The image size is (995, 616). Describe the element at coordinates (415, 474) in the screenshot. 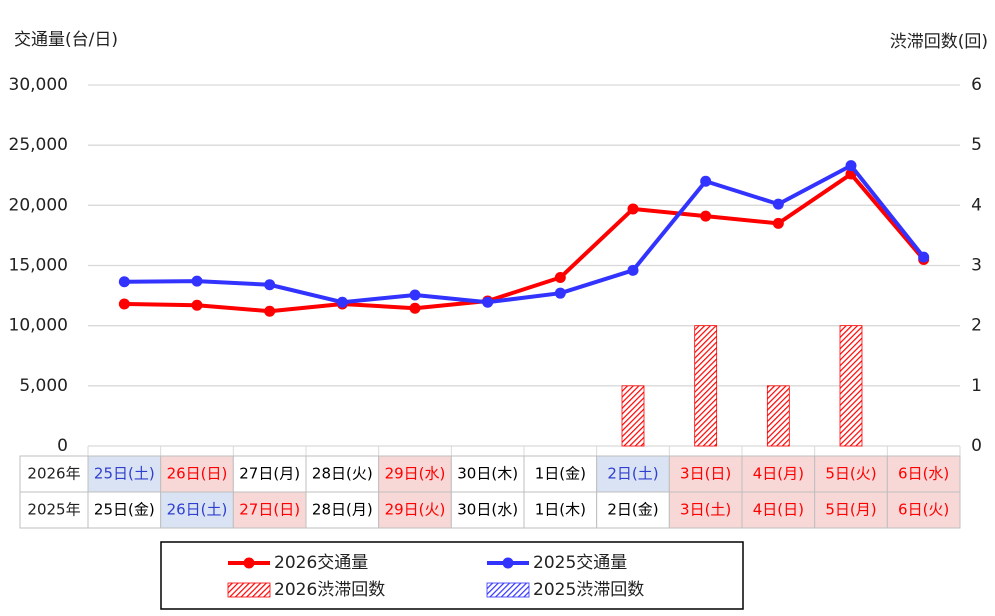

I see `table-cell-text: 29日(水)` at that location.